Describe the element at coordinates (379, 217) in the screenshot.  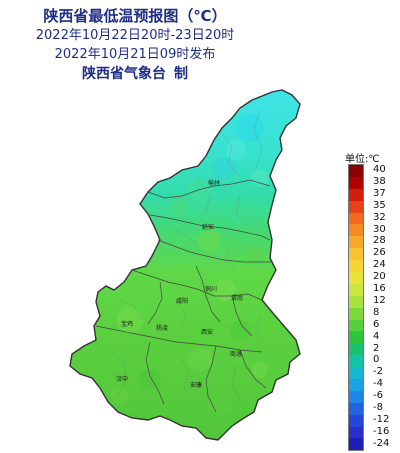
I see `legend-label: 32` at that location.